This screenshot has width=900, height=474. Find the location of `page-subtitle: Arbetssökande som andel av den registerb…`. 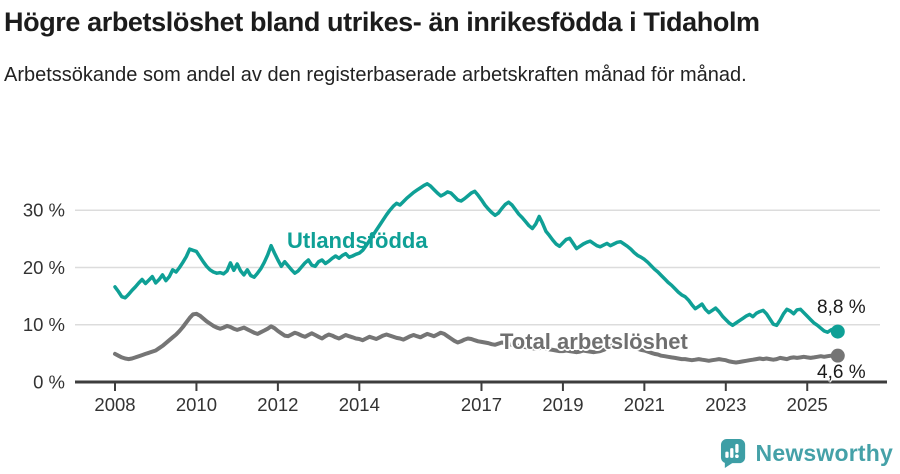

page-subtitle: Arbetssökande som andel av den registerb… is located at coordinates (375, 75).